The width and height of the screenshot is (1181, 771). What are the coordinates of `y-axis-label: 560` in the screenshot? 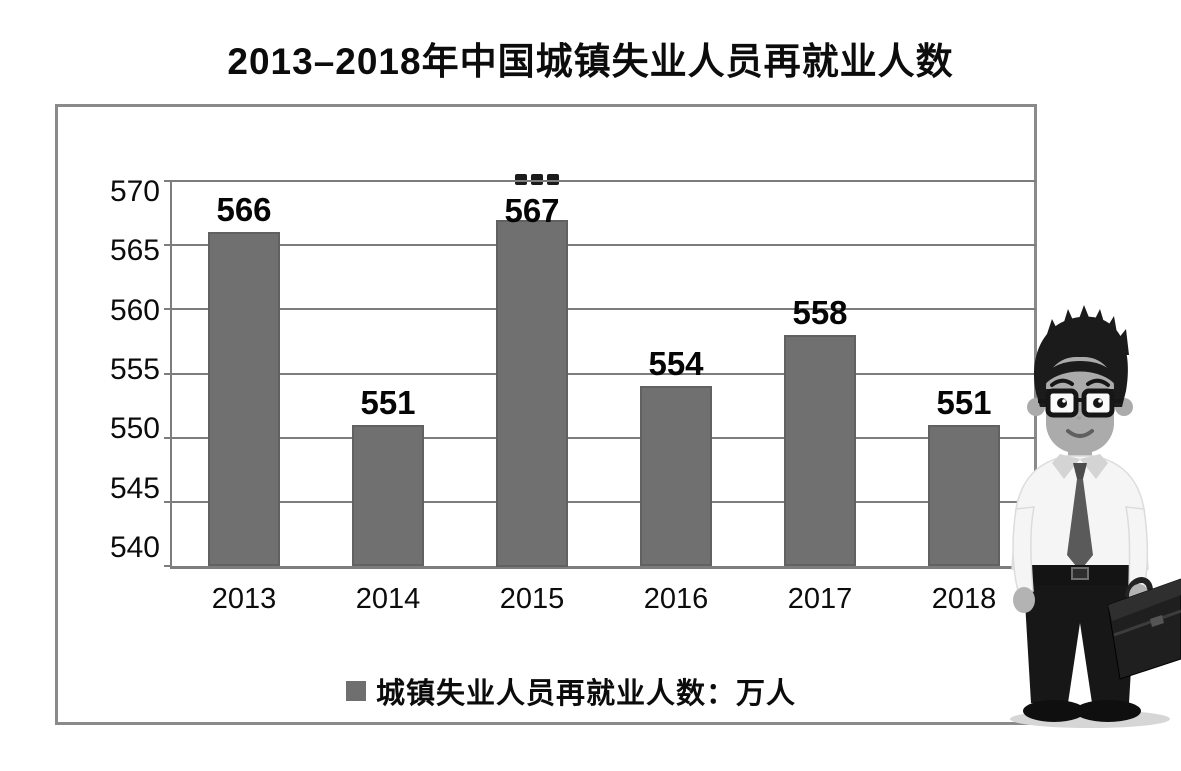 It's located at (134, 310).